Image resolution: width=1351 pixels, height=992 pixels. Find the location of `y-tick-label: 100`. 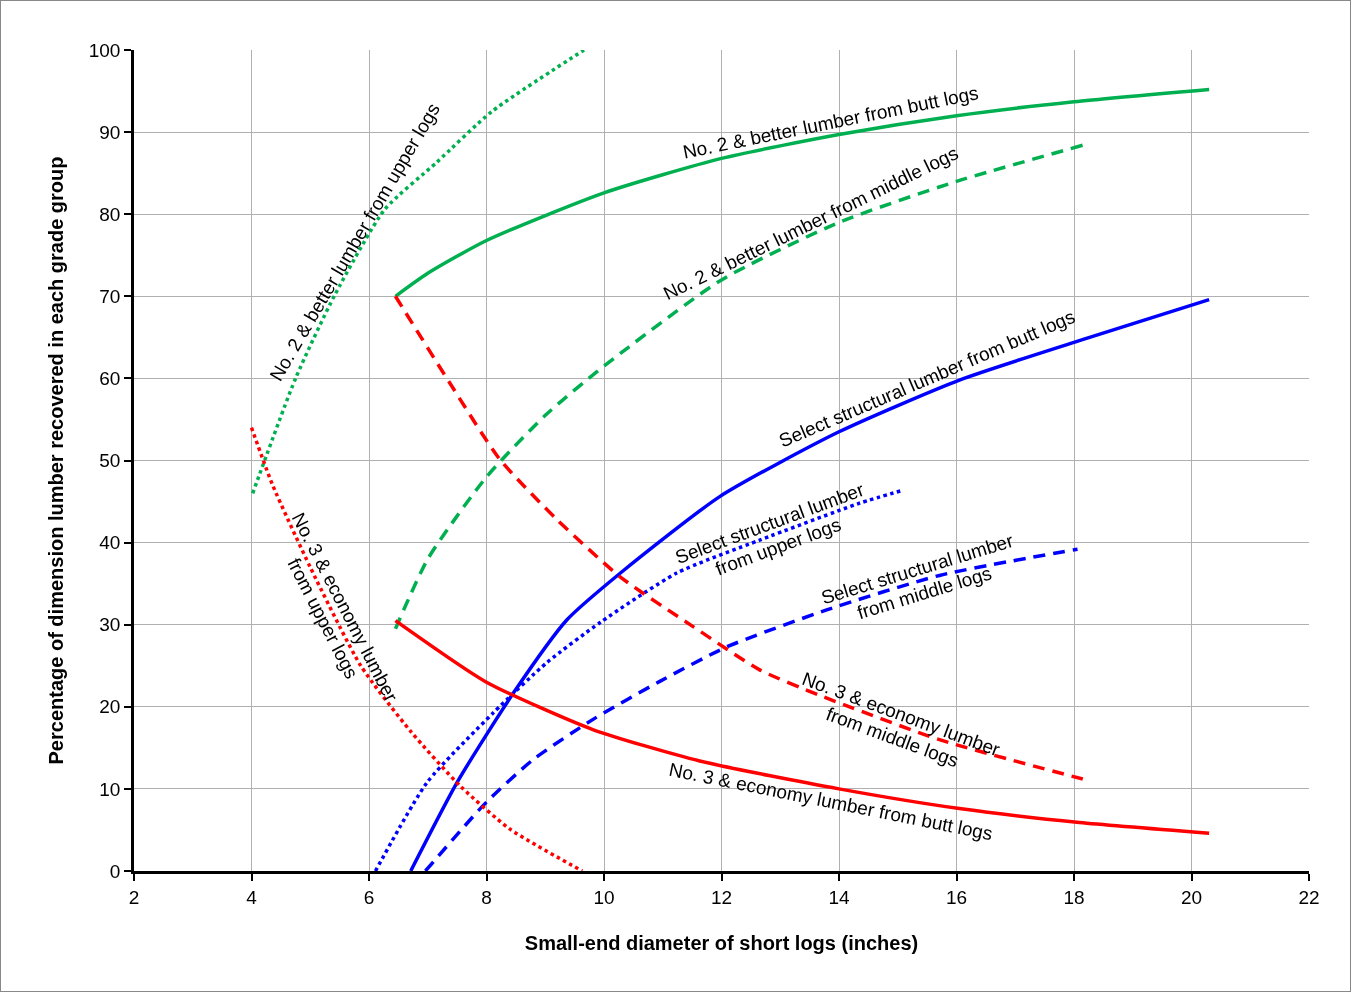

y-tick-label: 100 is located at coordinates (104, 50).